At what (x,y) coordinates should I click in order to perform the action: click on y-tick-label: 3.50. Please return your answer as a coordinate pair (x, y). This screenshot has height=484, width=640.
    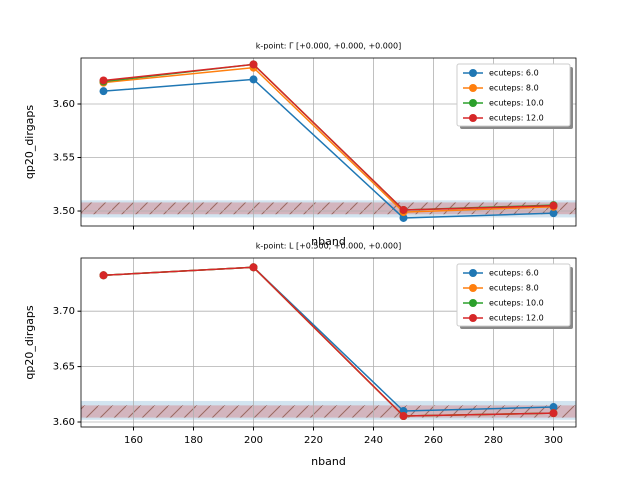
    Looking at the image, I should click on (64, 211).